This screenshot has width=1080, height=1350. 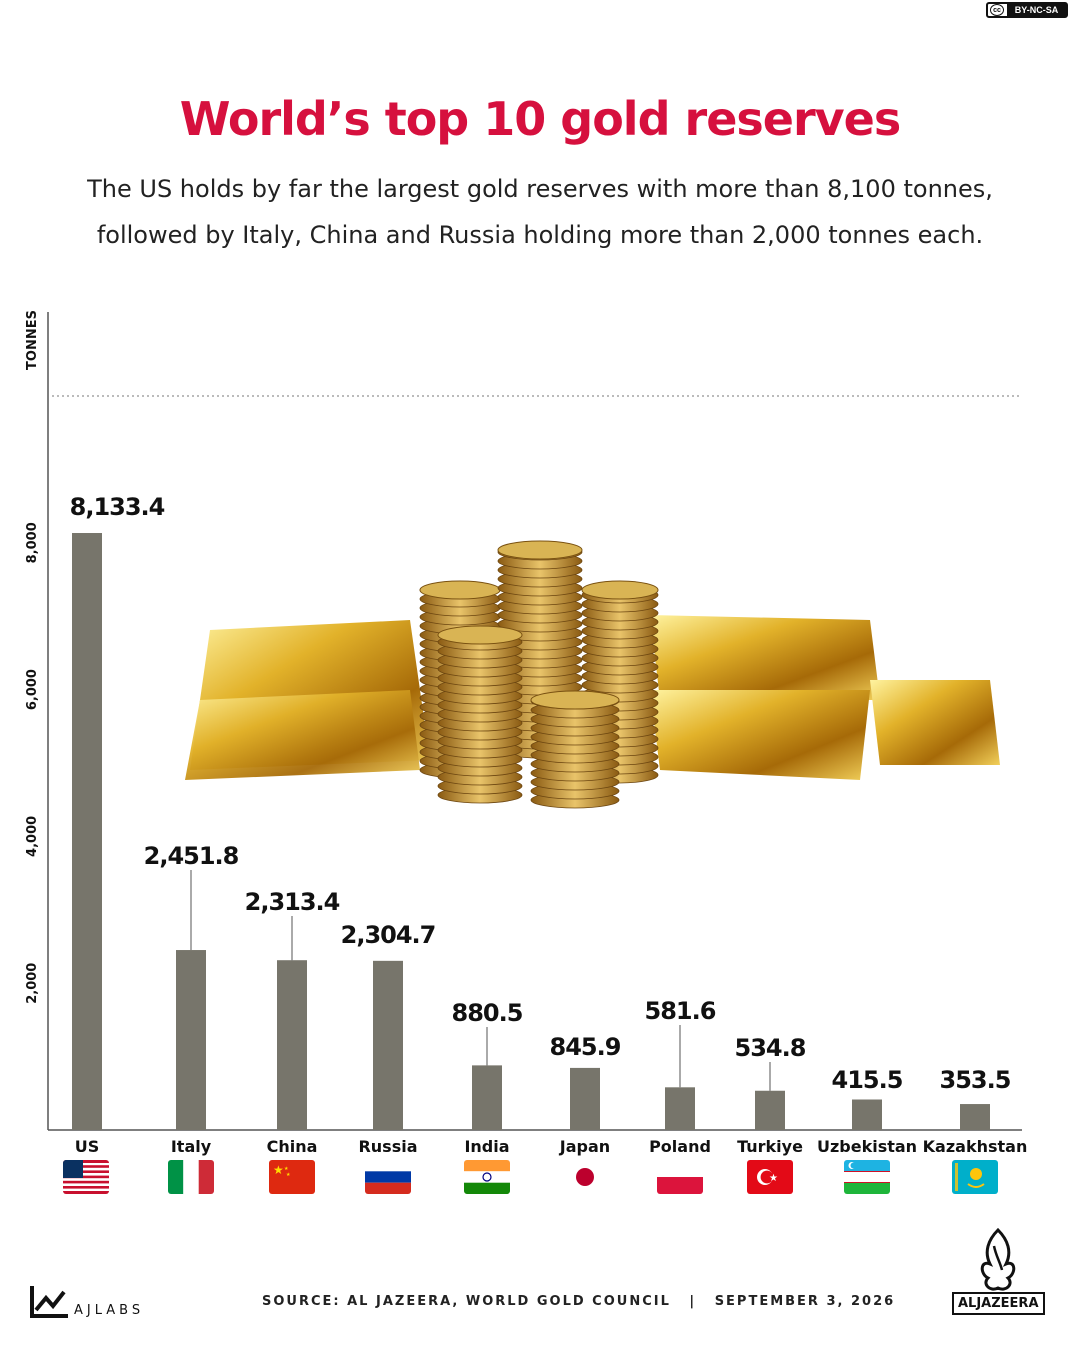 What do you see at coordinates (680, 1177) in the screenshot?
I see `flag-poland-icon` at bounding box center [680, 1177].